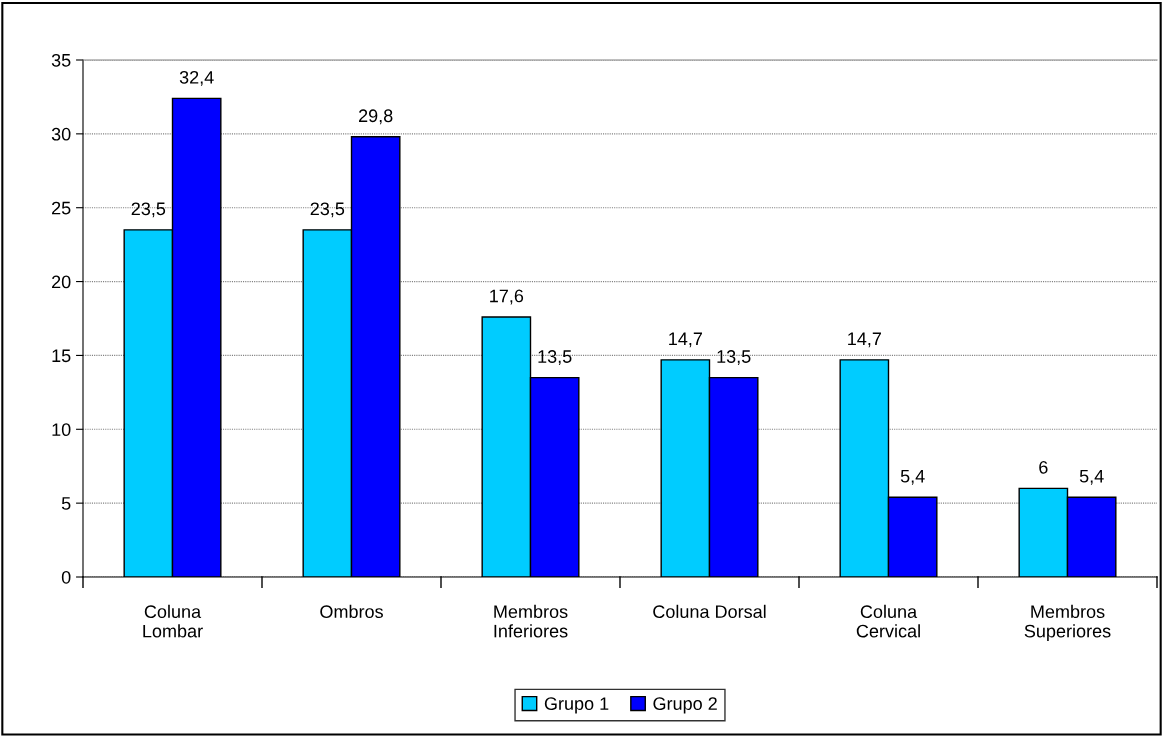 The image size is (1163, 736). I want to click on data-label: 29,8, so click(376, 117).